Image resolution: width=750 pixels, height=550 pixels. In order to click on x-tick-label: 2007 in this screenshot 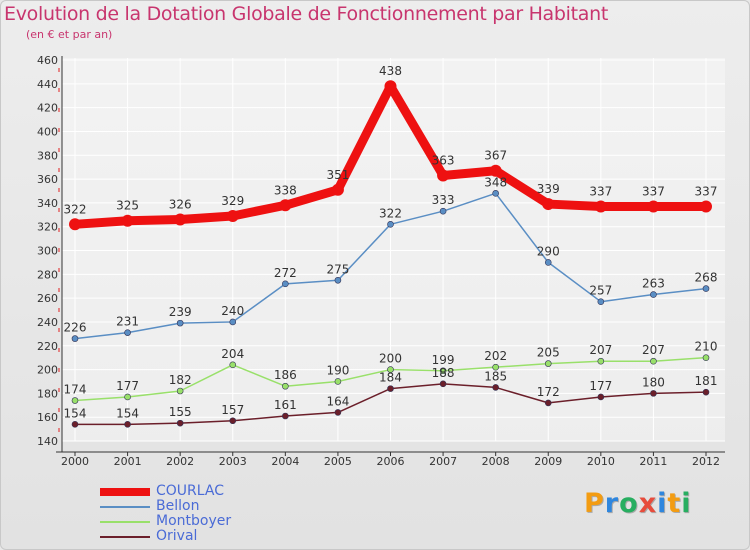, I will do `click(443, 461)`.